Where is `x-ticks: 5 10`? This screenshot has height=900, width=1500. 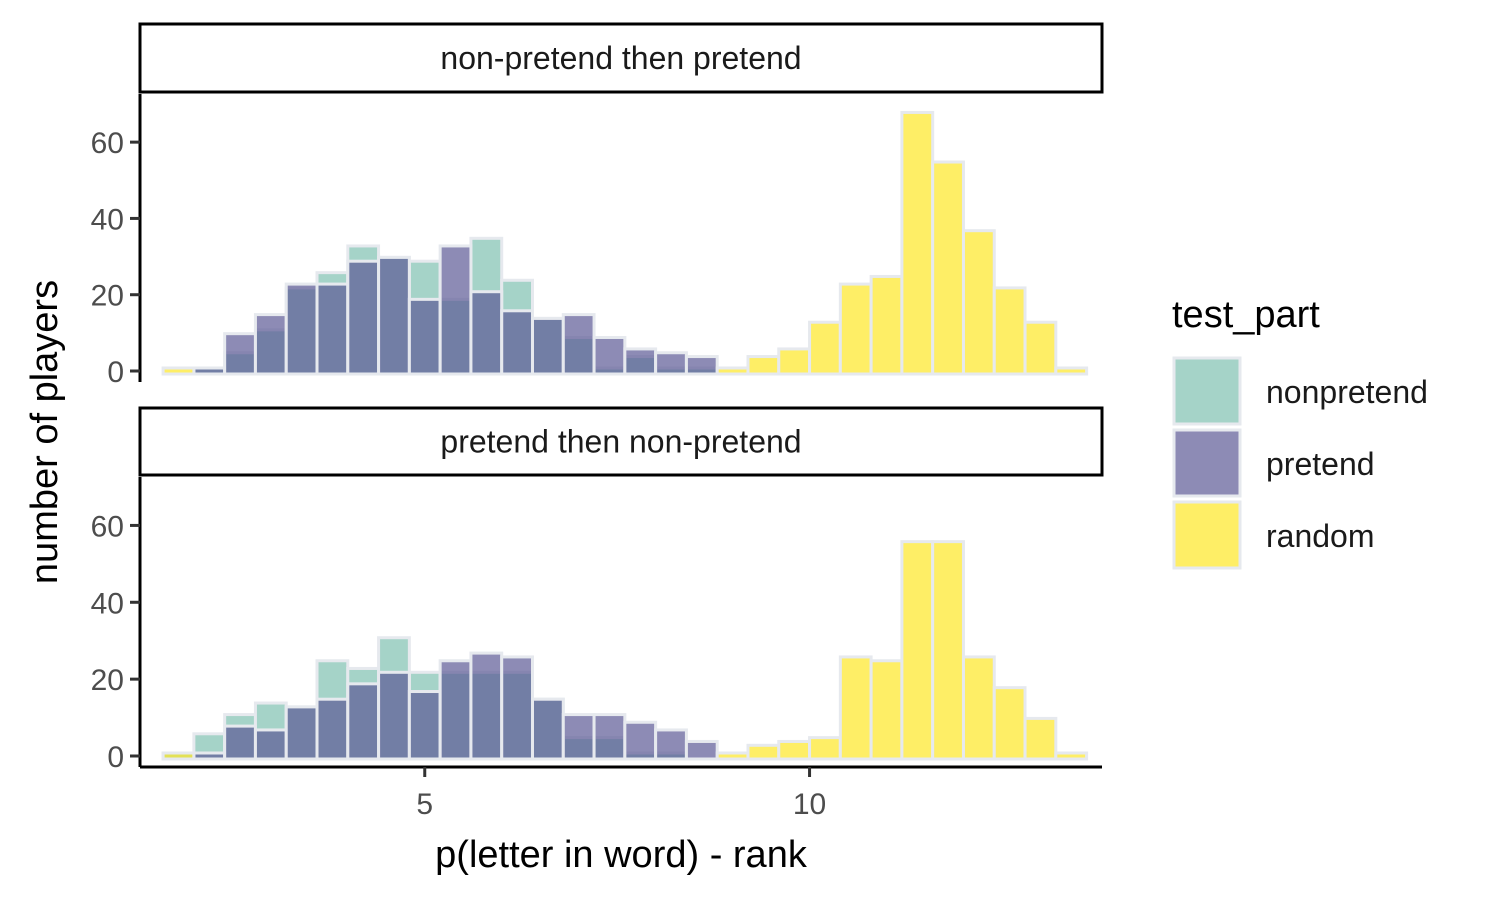 x-ticks: 5 10 is located at coordinates (621, 794).